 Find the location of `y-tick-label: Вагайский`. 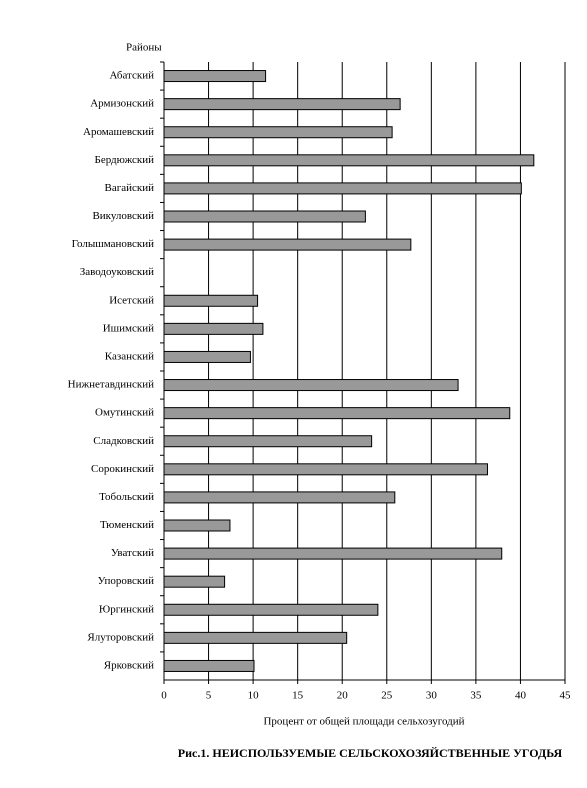

y-tick-label: Вагайский is located at coordinates (130, 188).